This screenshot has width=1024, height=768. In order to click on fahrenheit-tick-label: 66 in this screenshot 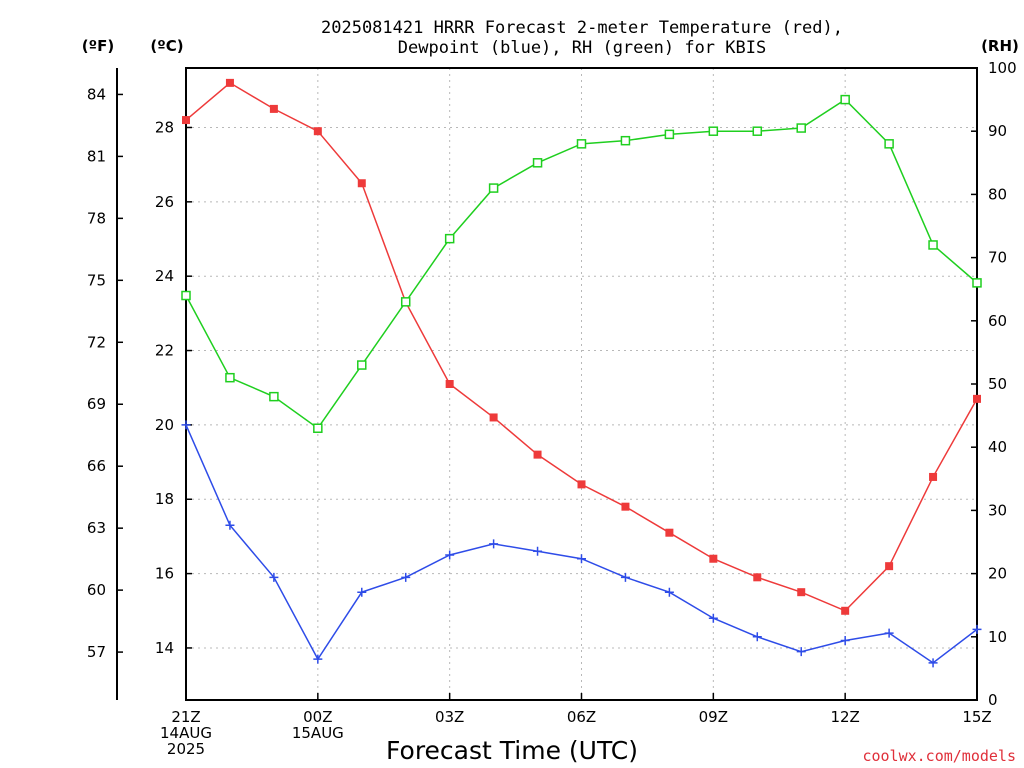, I will do `click(96, 466)`.